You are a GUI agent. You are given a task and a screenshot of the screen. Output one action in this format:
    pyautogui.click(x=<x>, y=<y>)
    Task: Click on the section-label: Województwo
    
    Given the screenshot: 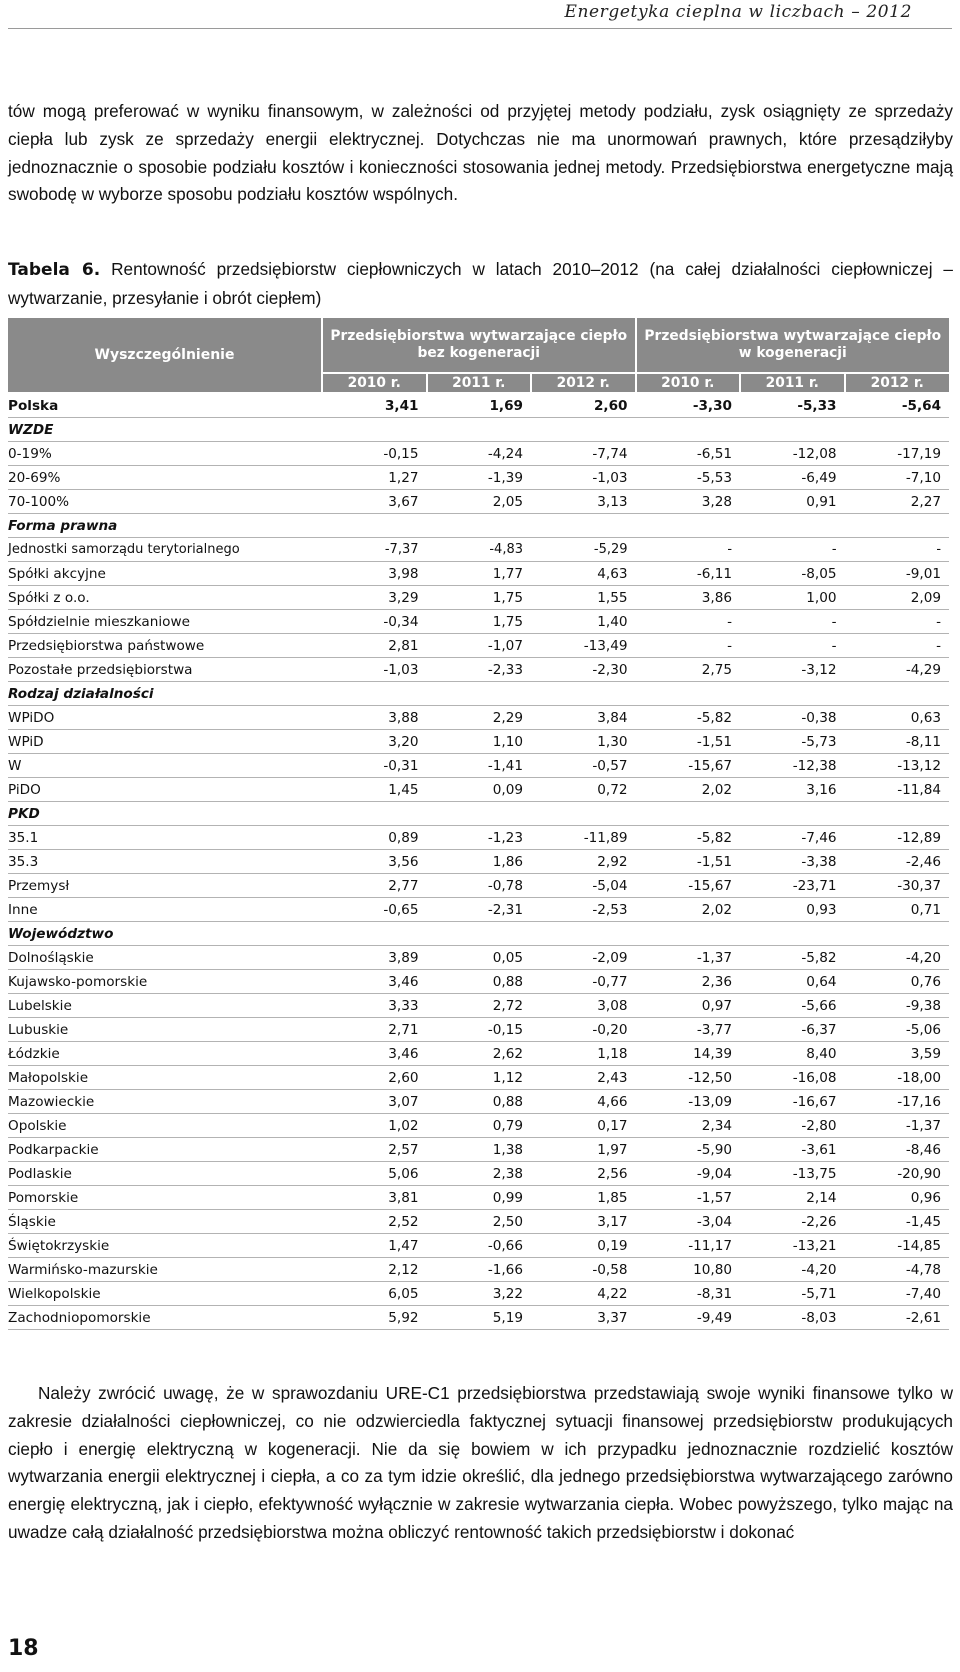 What is the action you would take?
    pyautogui.click(x=165, y=933)
    